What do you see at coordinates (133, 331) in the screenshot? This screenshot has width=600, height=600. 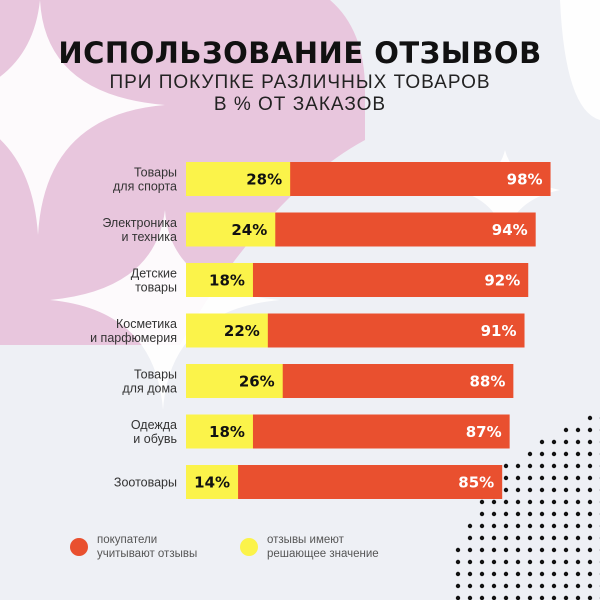 I see `category-label: Косметика и парфюмерия` at bounding box center [133, 331].